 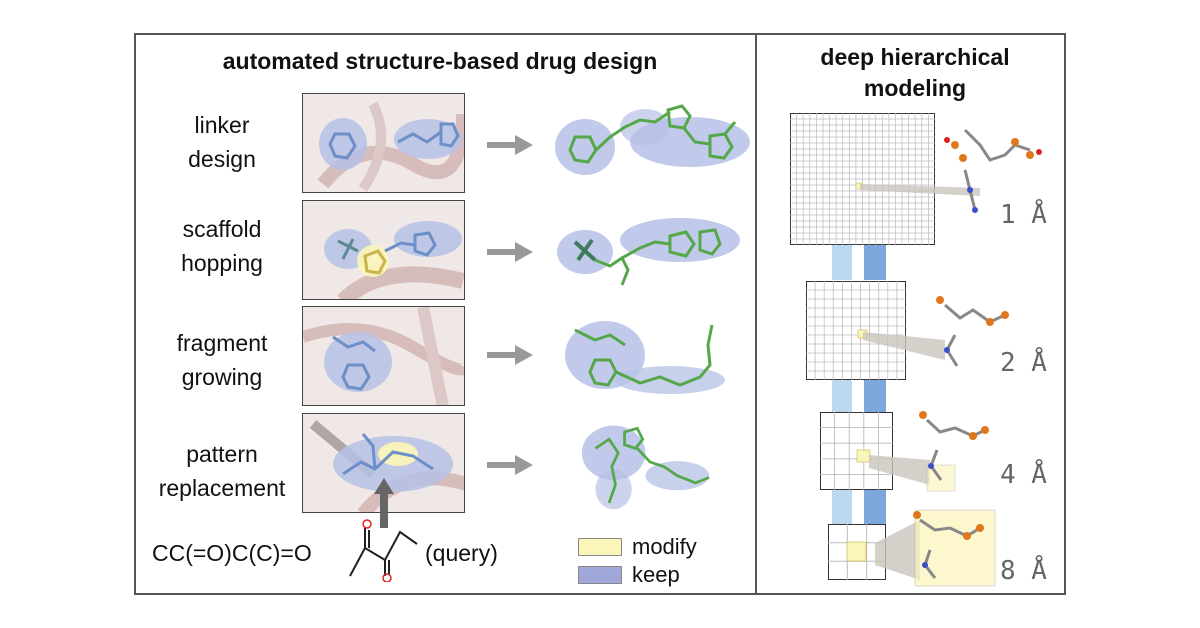 What do you see at coordinates (600, 575) in the screenshot?
I see `legend-keep-swatch` at bounding box center [600, 575].